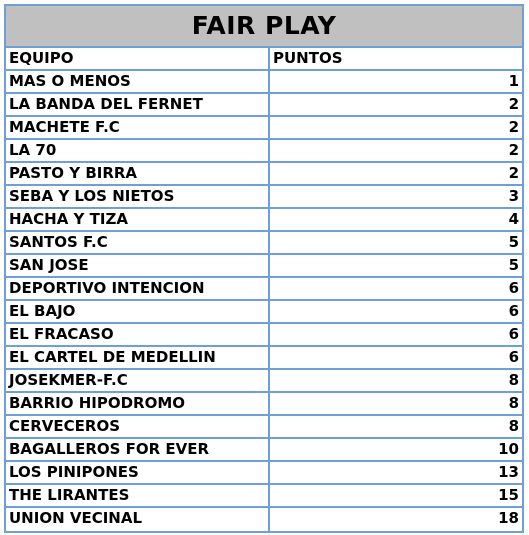 Image resolution: width=529 pixels, height=535 pixels. What do you see at coordinates (264, 27) in the screenshot?
I see `table-title: FAIR PLAY` at bounding box center [264, 27].